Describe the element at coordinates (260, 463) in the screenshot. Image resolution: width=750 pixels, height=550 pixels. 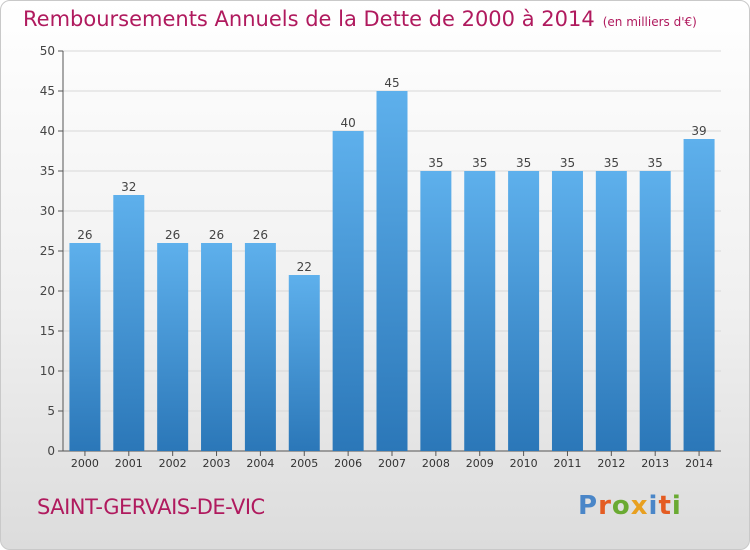
I see `x-tick-label: 2004` at that location.